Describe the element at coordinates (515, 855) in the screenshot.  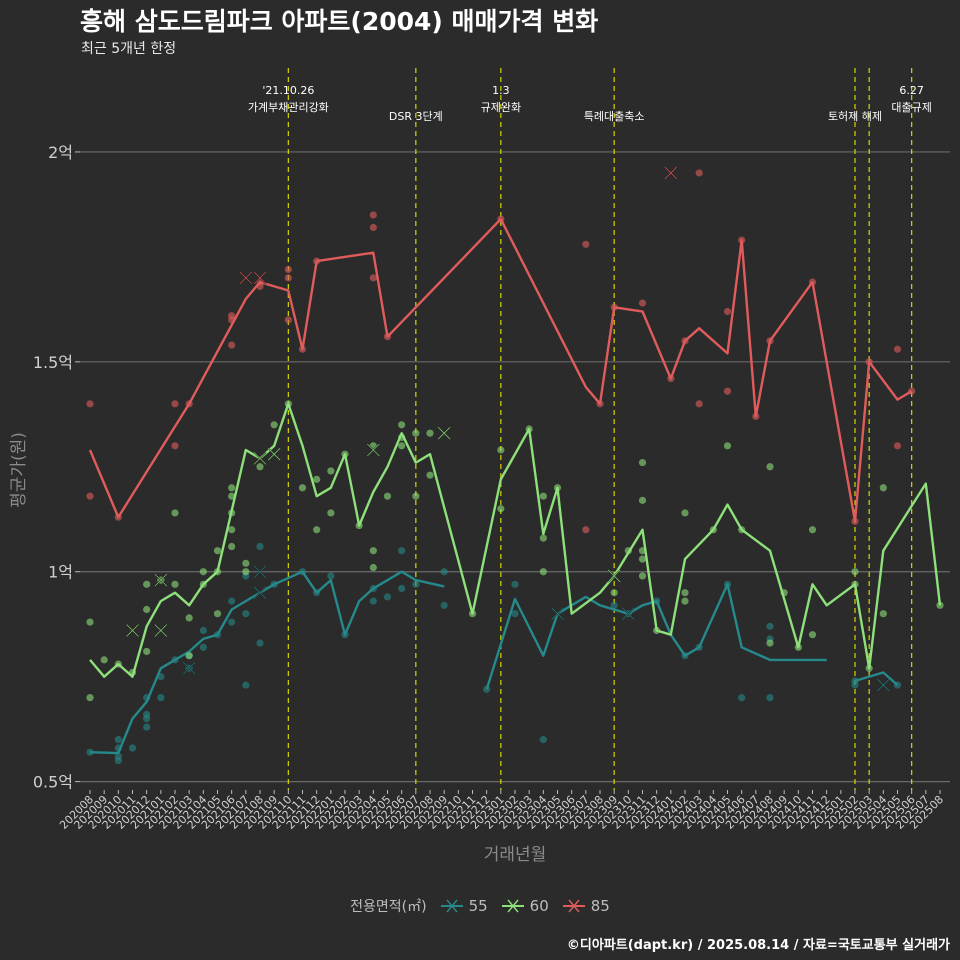
I see `x-axis-label: 거래년월` at that location.